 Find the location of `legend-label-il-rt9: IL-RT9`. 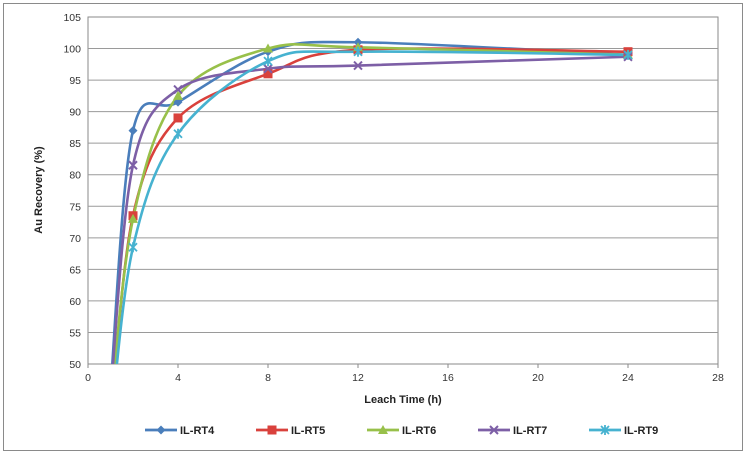

legend-label-il-rt9: IL-RT9 is located at coordinates (641, 431).